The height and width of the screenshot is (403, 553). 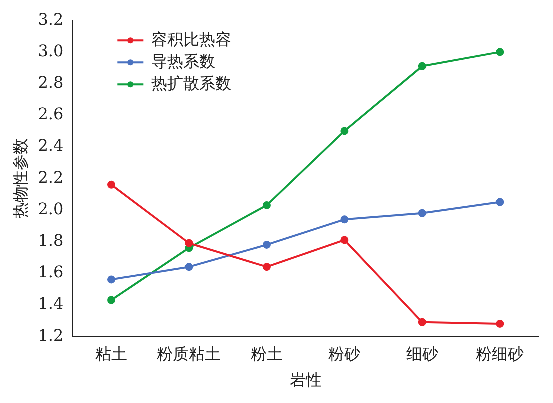 I want to click on y-tick-label: 1.4, so click(x=51, y=304).